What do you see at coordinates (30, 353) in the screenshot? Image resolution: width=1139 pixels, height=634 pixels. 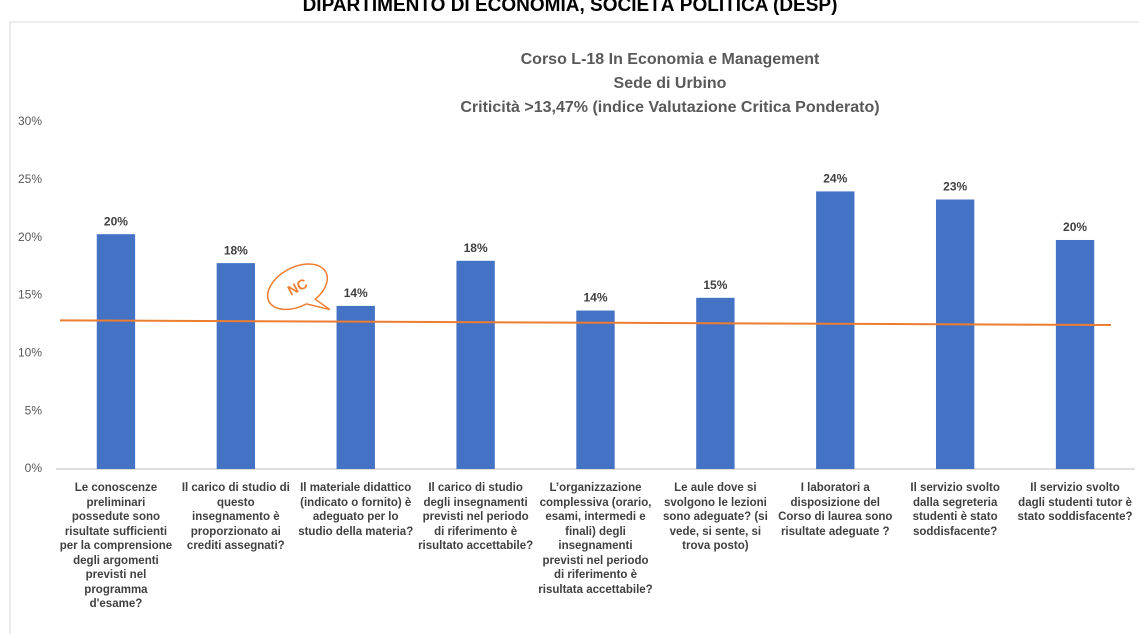 I see `y-tick-label: 10%` at bounding box center [30, 353].